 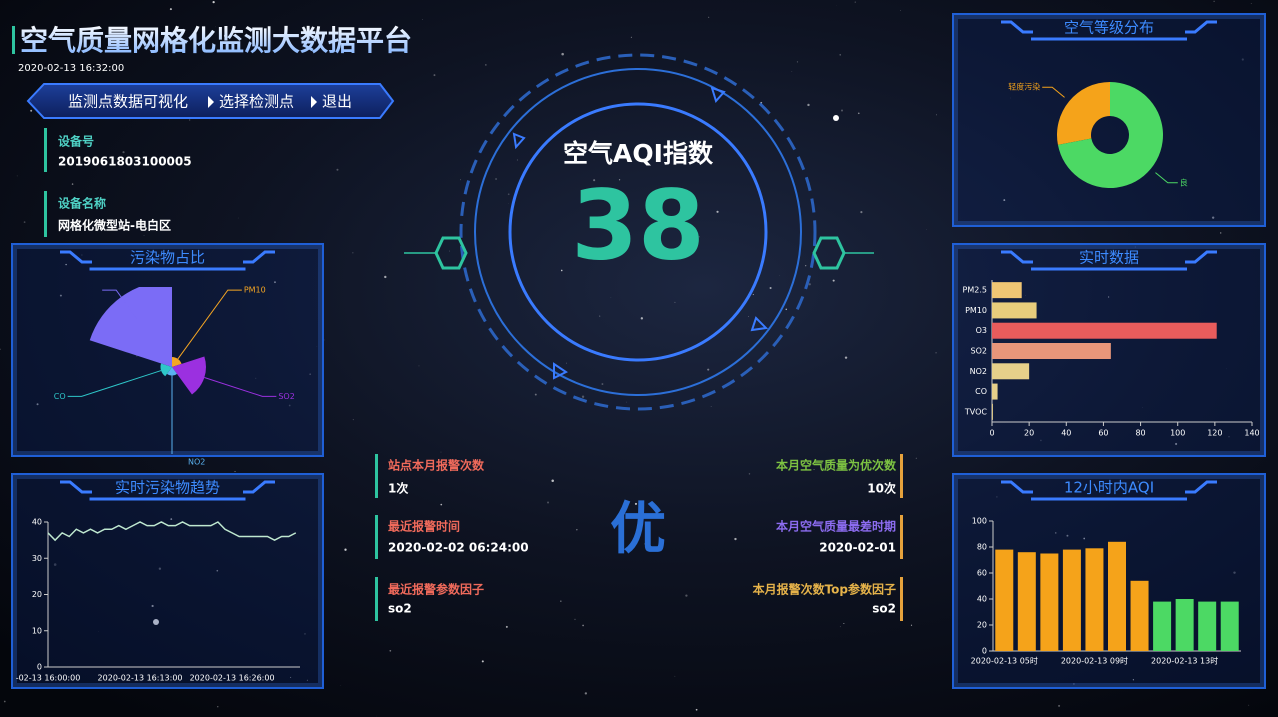 I want to click on y-tick-label: TVOC, so click(x=976, y=411).